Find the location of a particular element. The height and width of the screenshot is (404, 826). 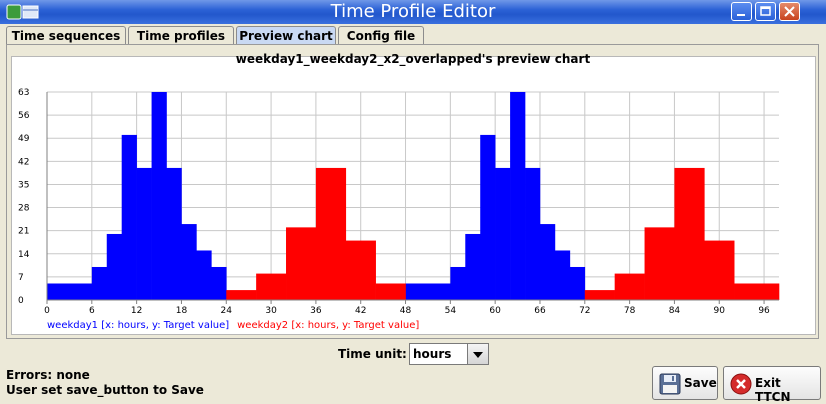

status-message: User set save_button to Save is located at coordinates (105, 390).